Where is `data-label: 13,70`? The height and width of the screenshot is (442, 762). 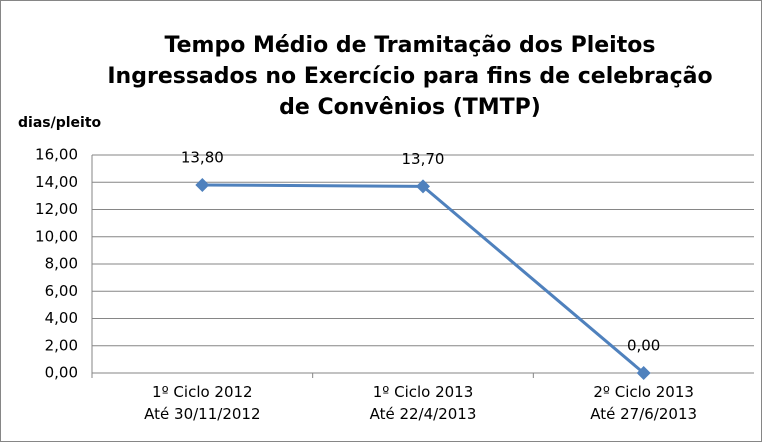
data-label: 13,70 is located at coordinates (423, 159).